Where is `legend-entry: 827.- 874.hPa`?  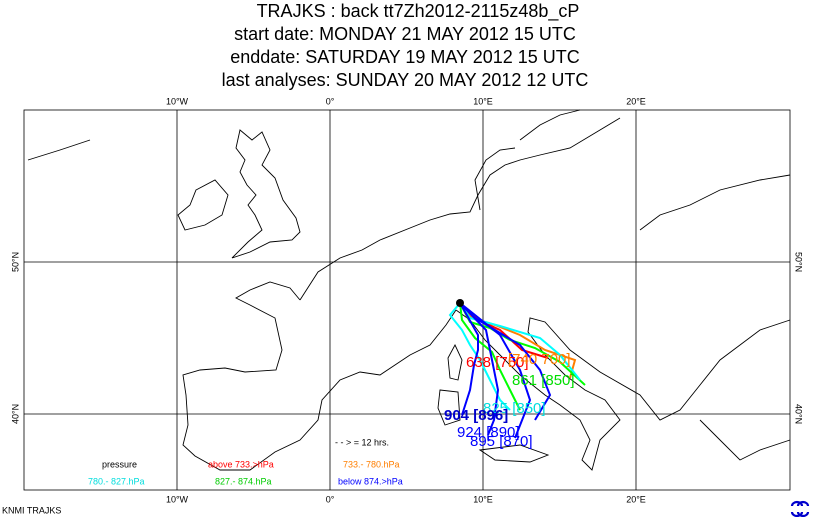 legend-entry: 827.- 874.hPa is located at coordinates (243, 481).